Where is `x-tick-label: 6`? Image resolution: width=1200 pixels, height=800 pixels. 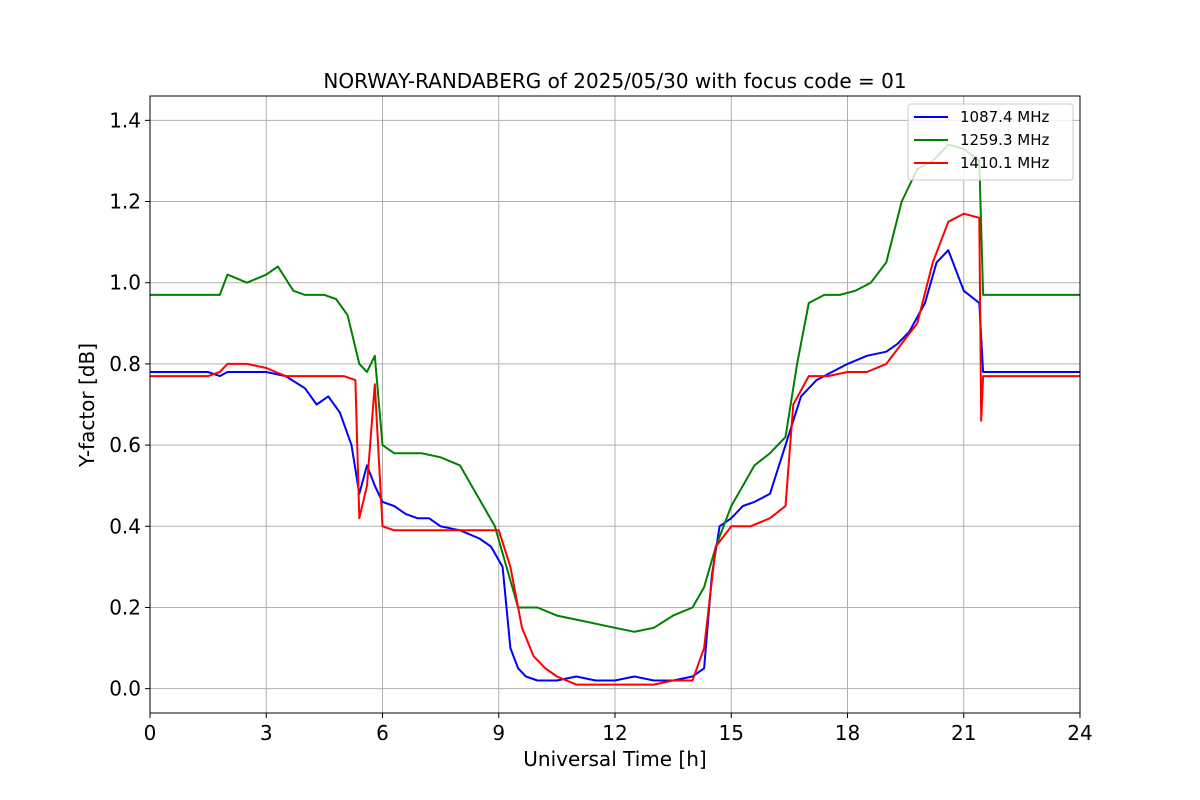 x-tick-label: 6 is located at coordinates (382, 733).